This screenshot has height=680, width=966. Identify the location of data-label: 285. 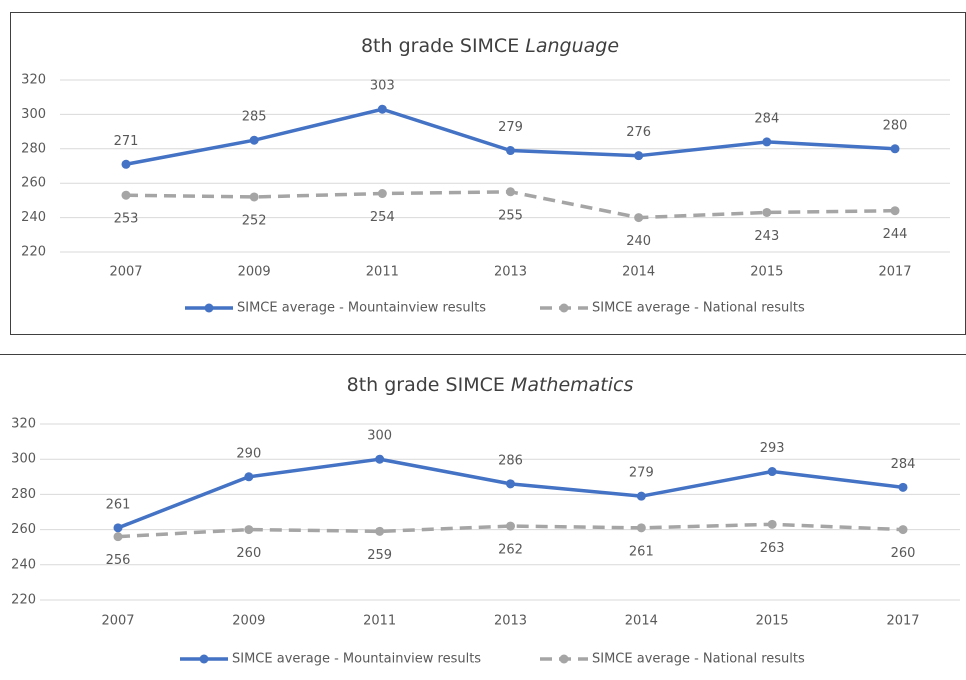
(254, 117).